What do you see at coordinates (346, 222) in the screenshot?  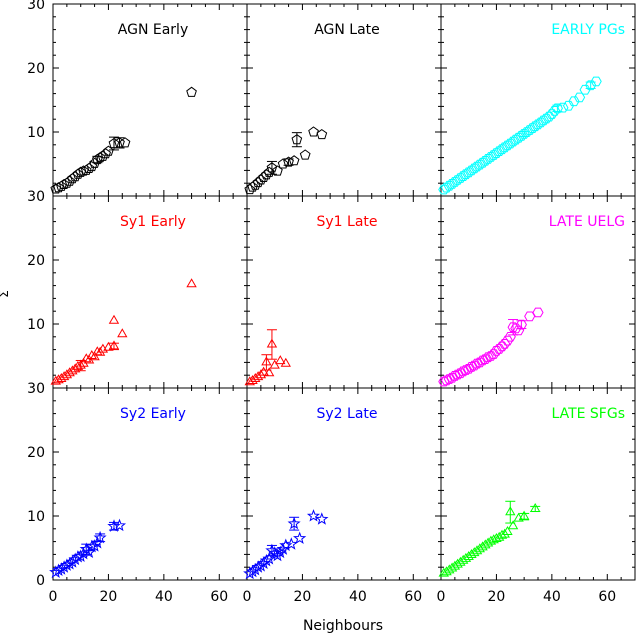 I see `panel-label: Sy1 Late` at bounding box center [346, 222].